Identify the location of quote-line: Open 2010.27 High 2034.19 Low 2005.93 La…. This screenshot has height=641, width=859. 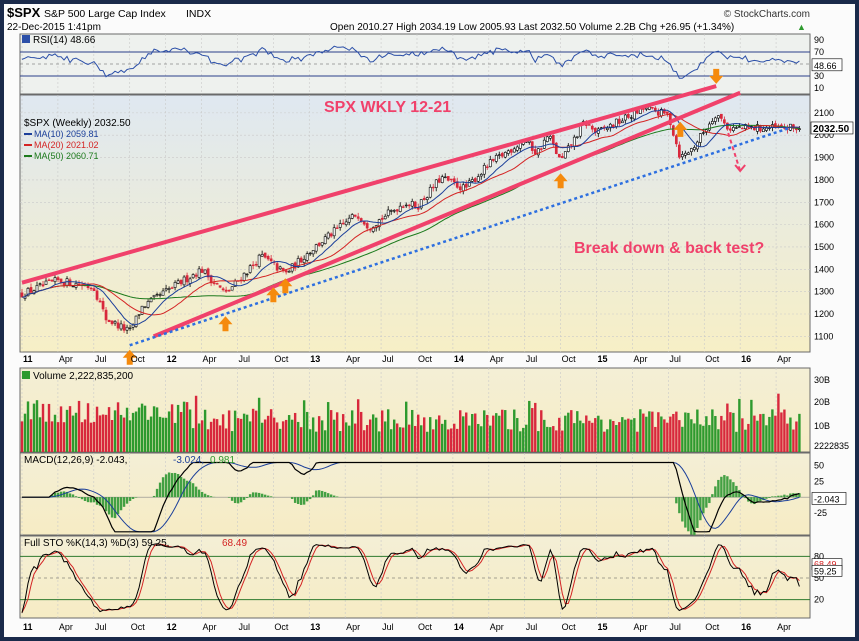
(532, 27).